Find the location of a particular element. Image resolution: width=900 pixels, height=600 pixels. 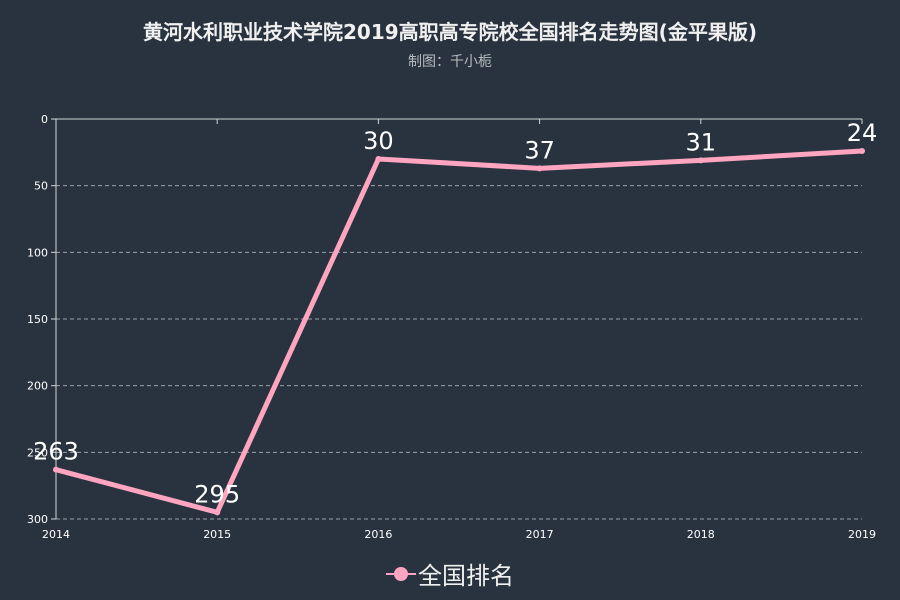

chart-subtitle: 制图：千小栀 is located at coordinates (450, 62).